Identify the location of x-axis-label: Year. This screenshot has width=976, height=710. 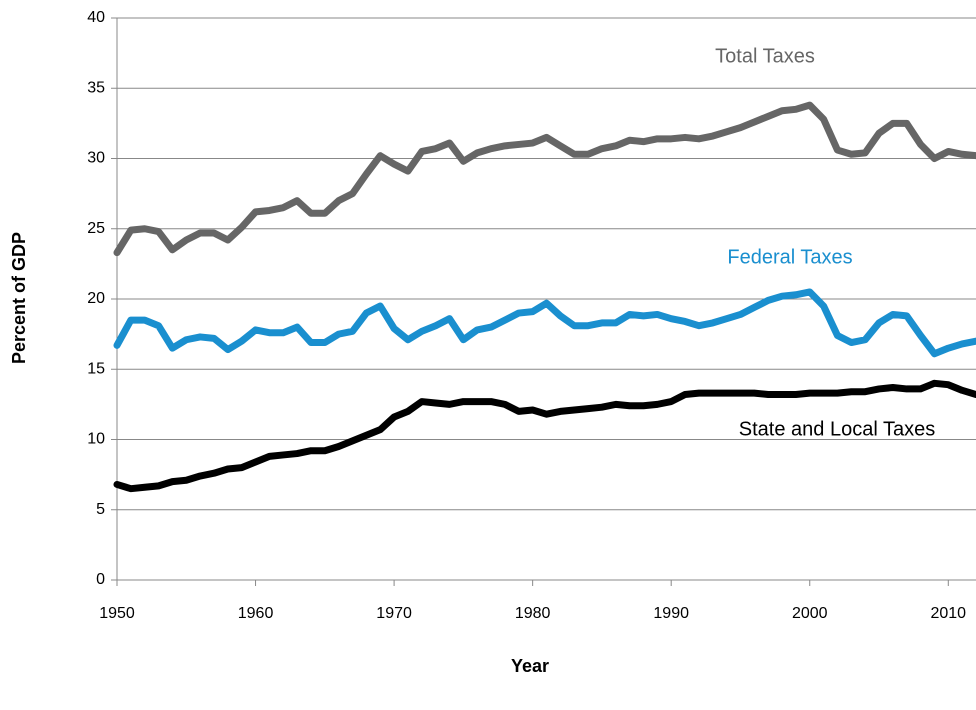
(530, 666).